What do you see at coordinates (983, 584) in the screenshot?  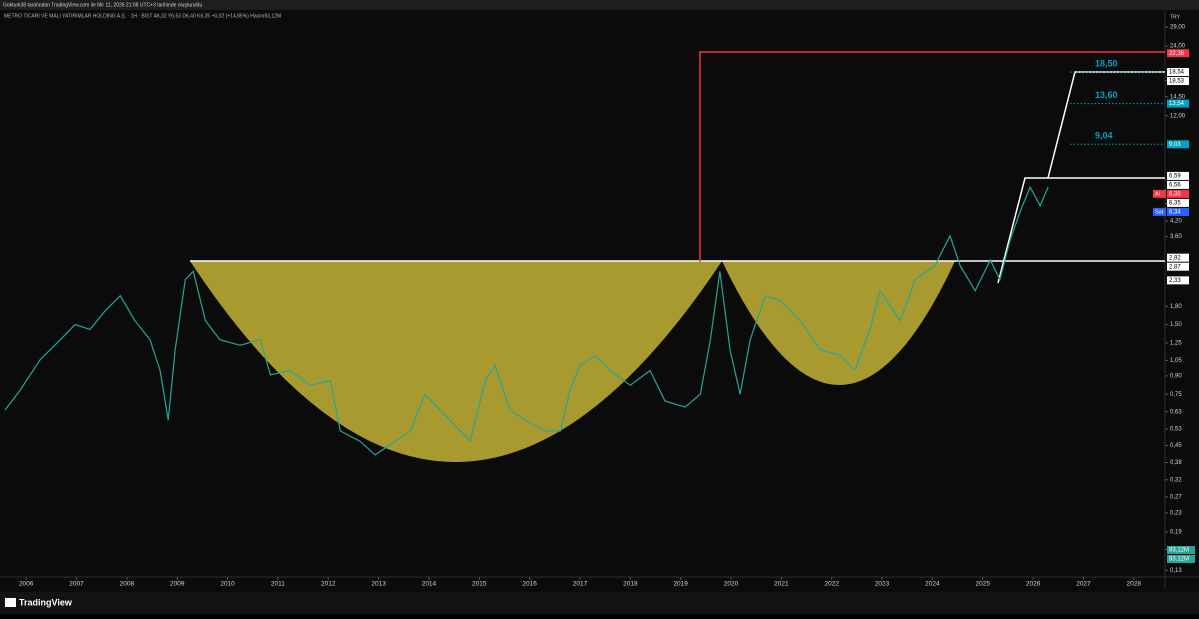 I see `x-tick-label: 2025` at bounding box center [983, 584].